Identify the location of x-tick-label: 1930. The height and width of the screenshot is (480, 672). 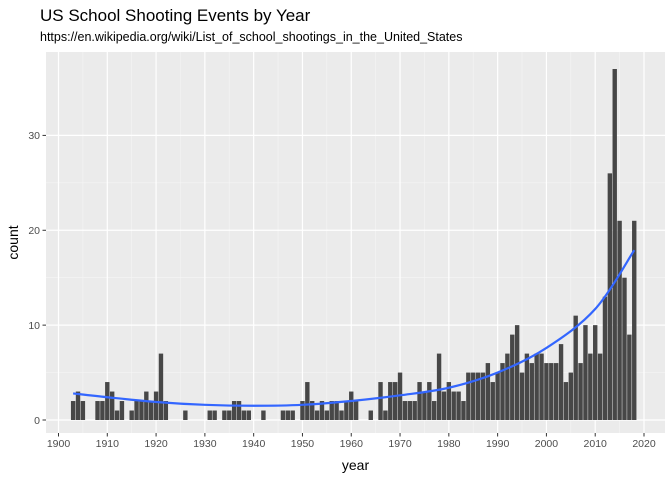
(205, 444).